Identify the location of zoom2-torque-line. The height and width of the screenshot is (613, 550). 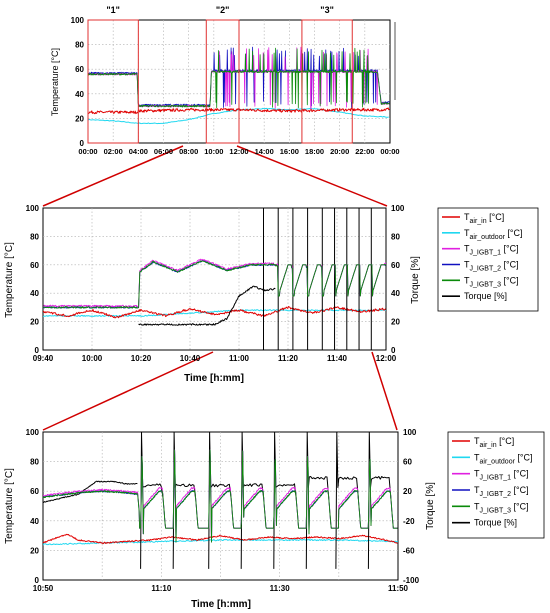
(90, 491).